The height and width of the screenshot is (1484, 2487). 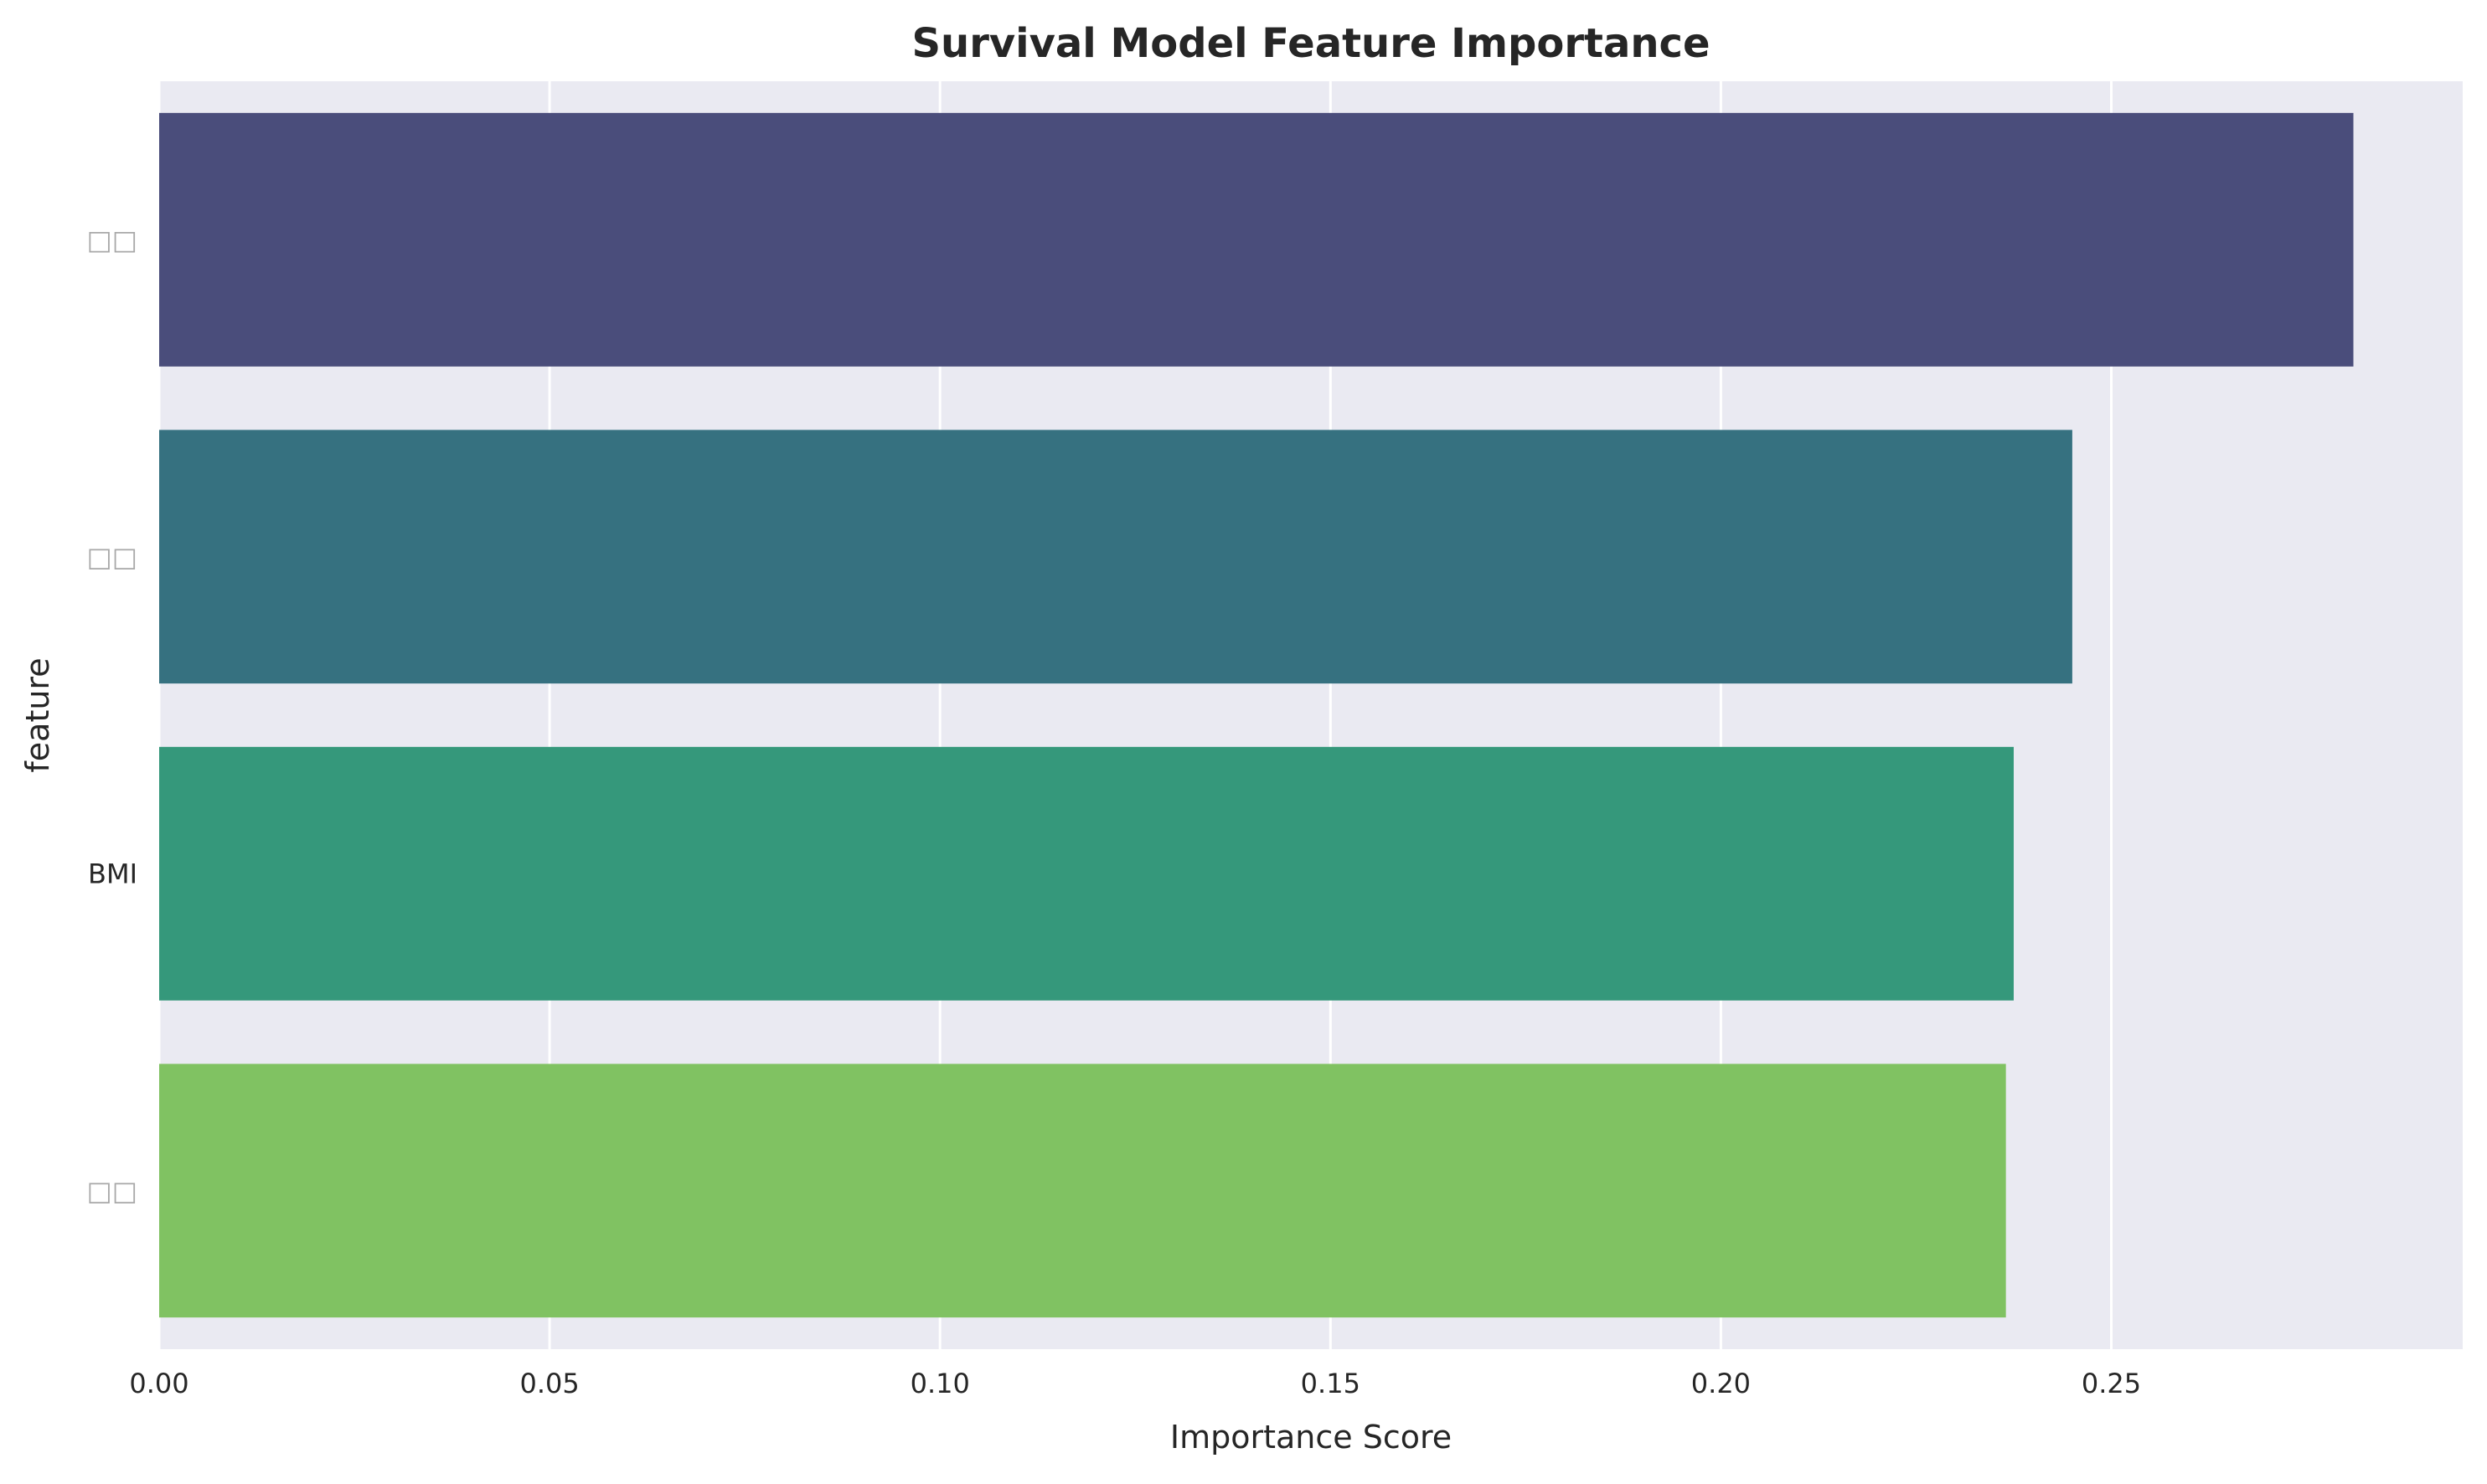 What do you see at coordinates (549, 1383) in the screenshot?
I see `x-tick-label: 0.05` at bounding box center [549, 1383].